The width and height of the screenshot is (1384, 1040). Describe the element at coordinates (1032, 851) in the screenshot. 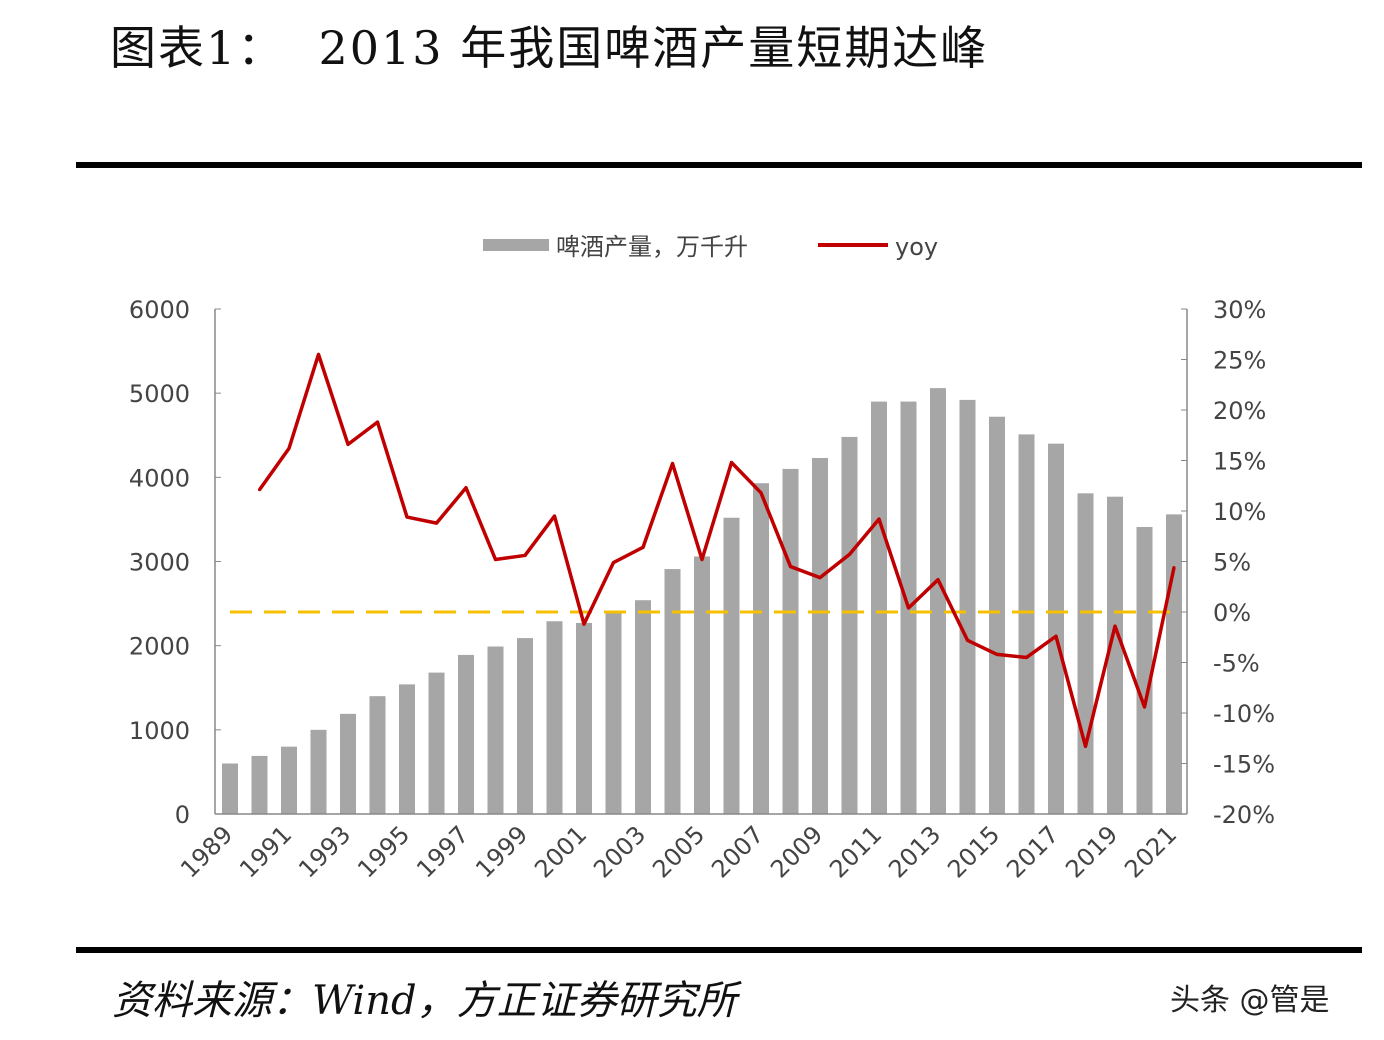

I see `x-tick-label: 2017` at that location.